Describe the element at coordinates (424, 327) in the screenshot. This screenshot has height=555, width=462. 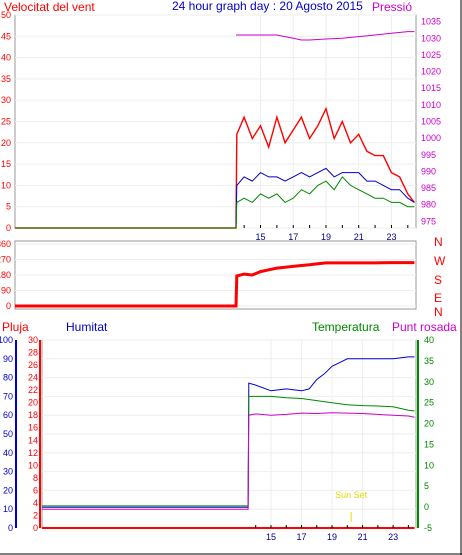
I see `dewpoint-axis-title: Punt rosada` at that location.